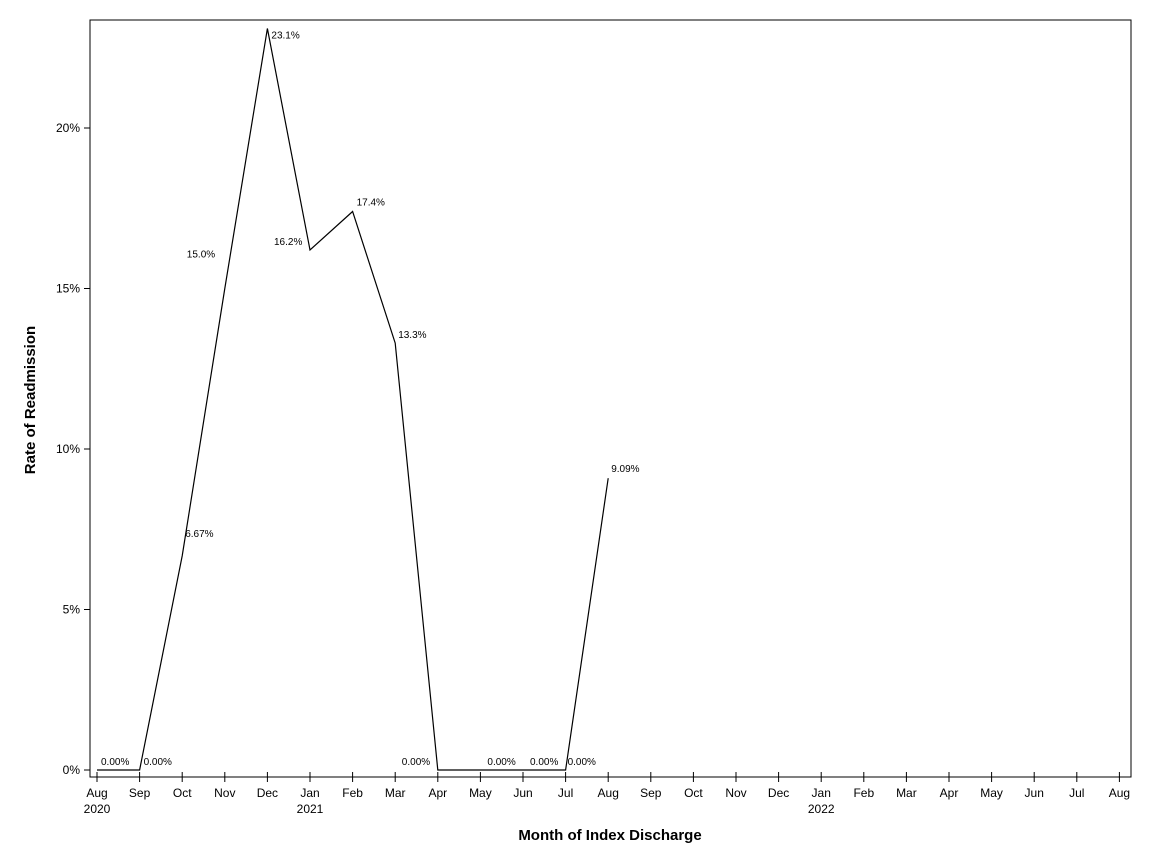 Image resolution: width=1152 pixels, height=864 pixels. Describe the element at coordinates (285, 35) in the screenshot. I see `data-label: 23.1%` at that location.